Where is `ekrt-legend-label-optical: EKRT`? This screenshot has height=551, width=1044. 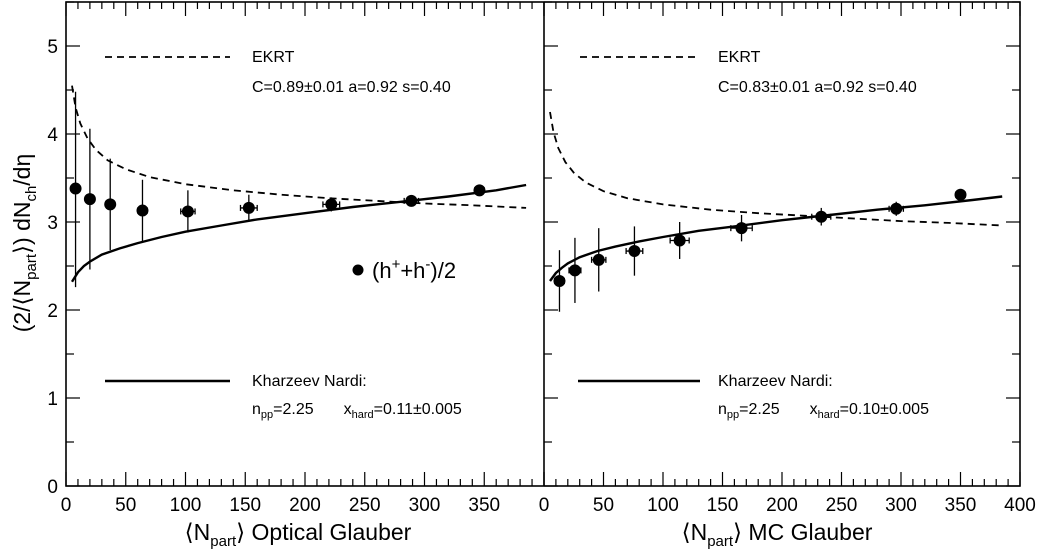
ekrt-legend-label-optical: EKRT is located at coordinates (273, 57).